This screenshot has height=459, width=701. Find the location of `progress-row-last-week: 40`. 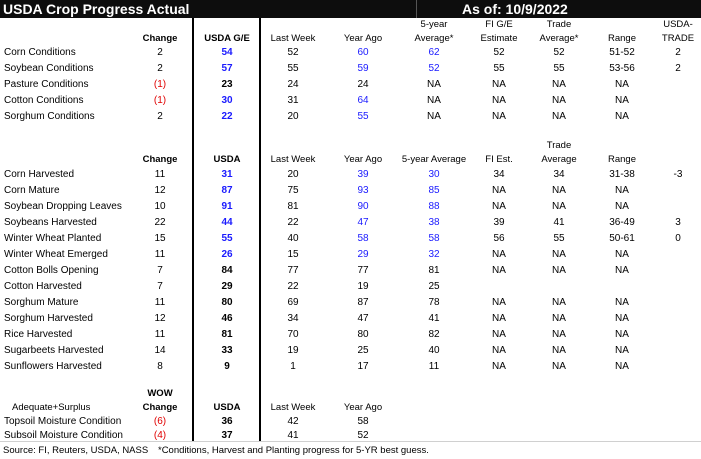

progress-row-last-week: 40 is located at coordinates (293, 238).